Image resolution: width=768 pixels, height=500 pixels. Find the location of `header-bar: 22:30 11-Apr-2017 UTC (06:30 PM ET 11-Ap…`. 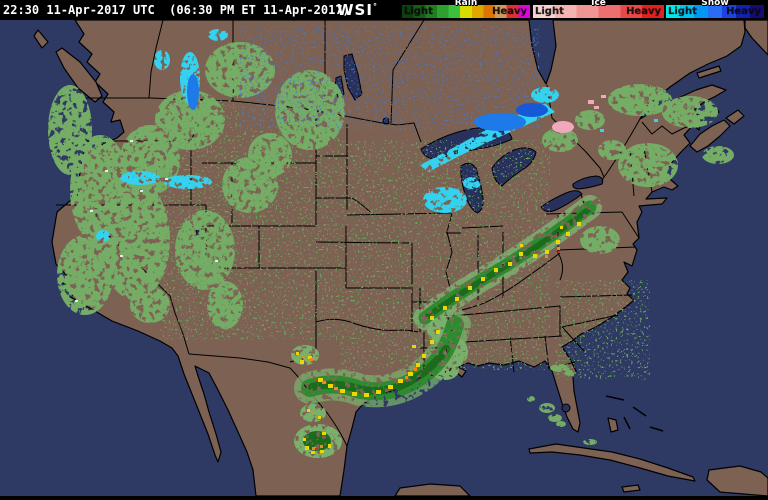

header-bar: 22:30 11-Apr-2017 UTC (06:30 PM ET 11-Ap… is located at coordinates (384, 10).